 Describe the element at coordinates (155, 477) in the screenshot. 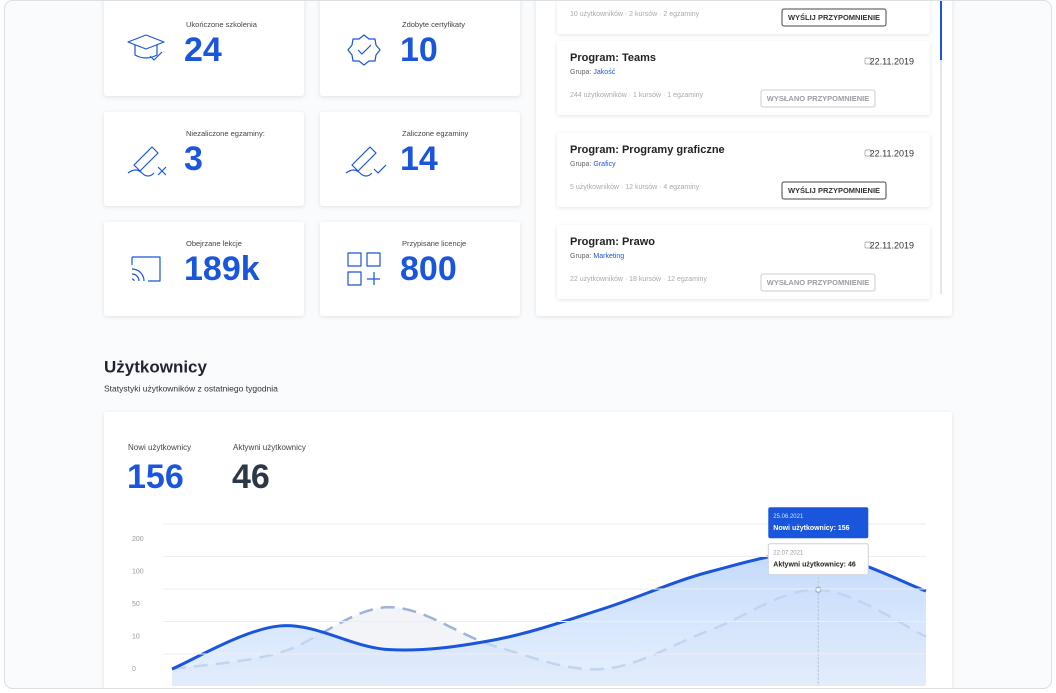

I see `summary-value: 156` at that location.